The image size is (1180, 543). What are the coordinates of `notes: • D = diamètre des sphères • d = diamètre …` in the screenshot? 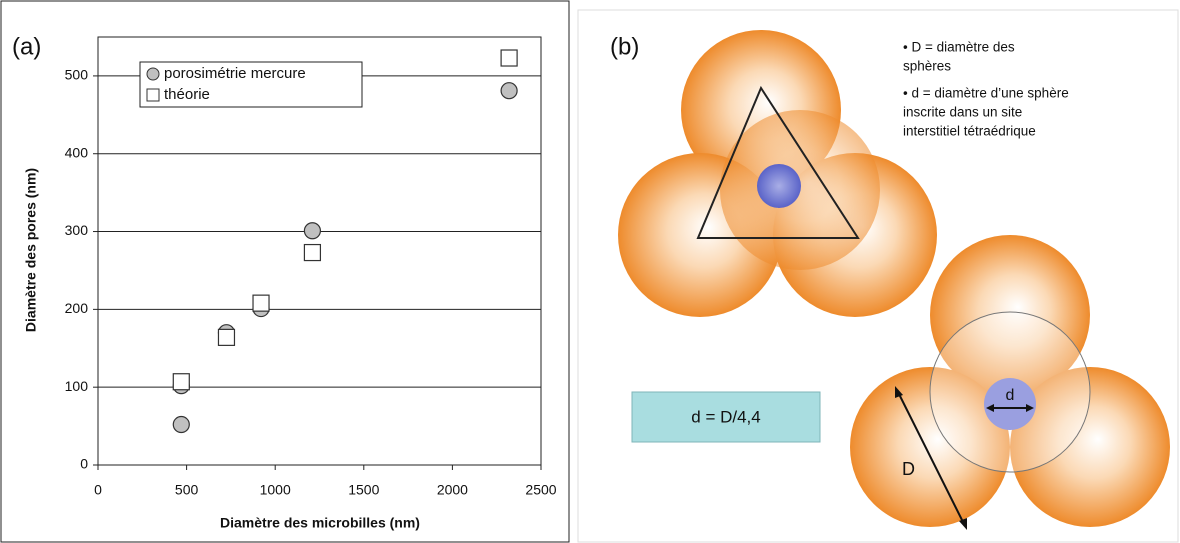 It's located at (986, 89).